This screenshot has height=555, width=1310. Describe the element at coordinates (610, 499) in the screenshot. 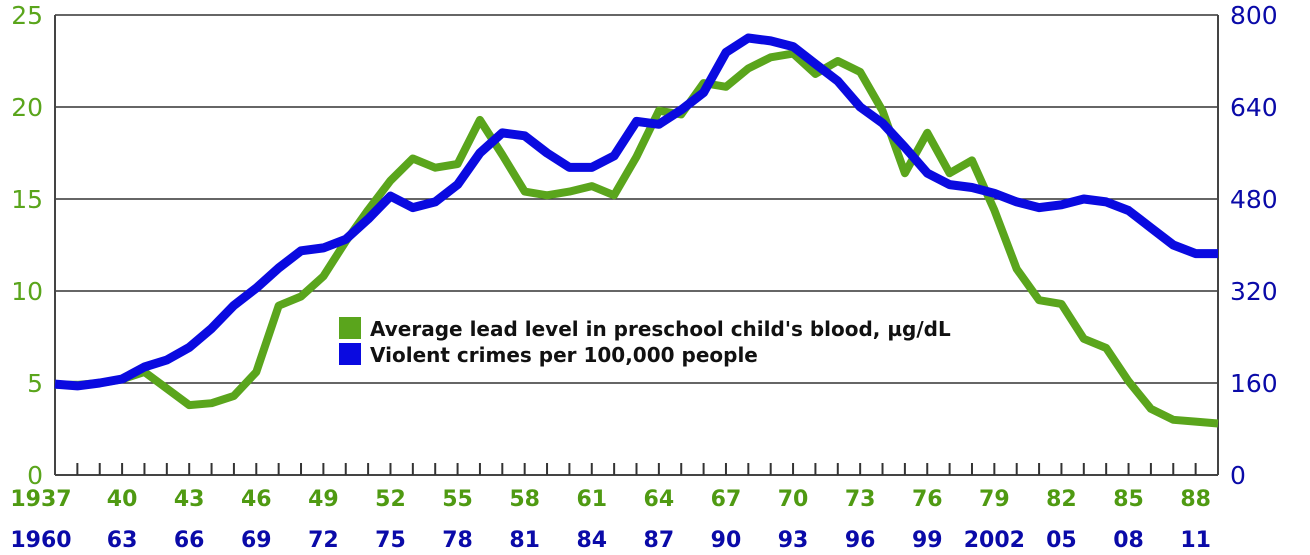

I see `x-axis-labels-lead-years: 1937 40 43 46 49 52 55 58 61 64 67 70 73 76 79 82 85 88` at that location.